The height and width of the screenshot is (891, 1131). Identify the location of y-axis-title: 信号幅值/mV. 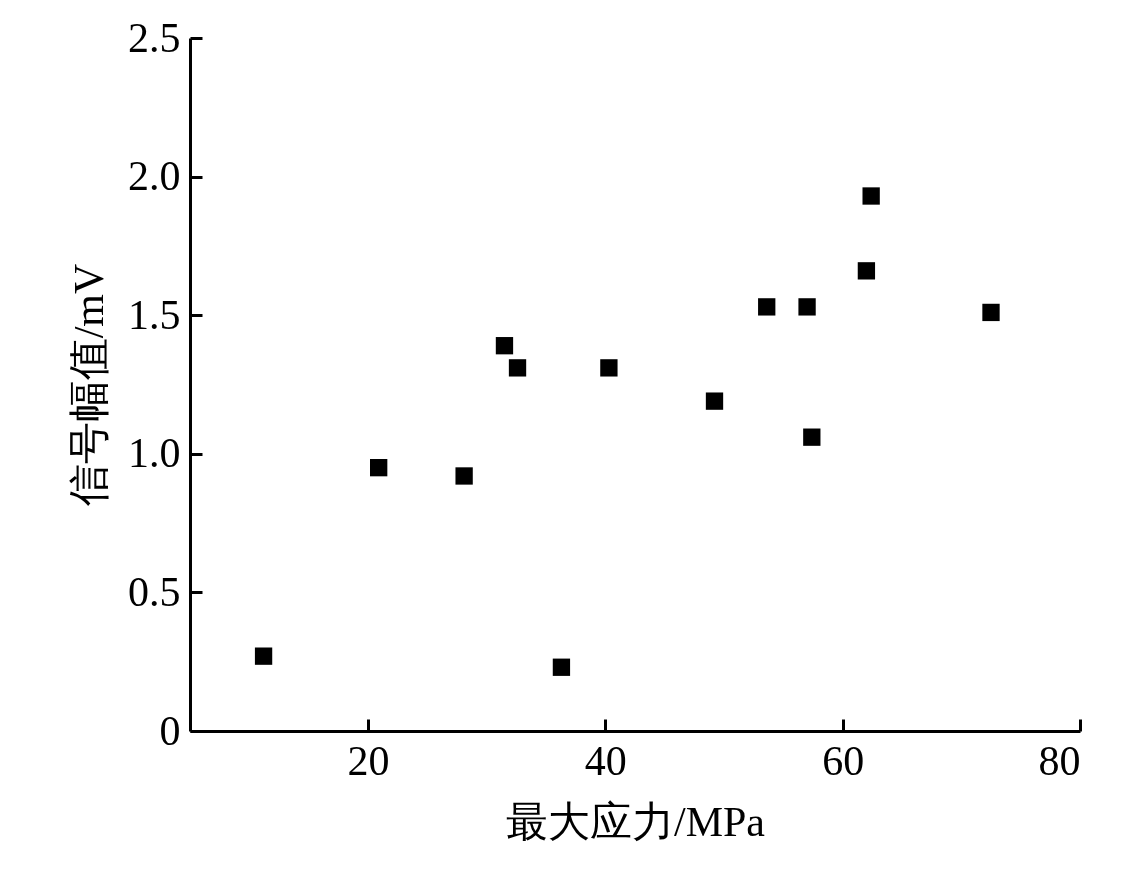
(89, 385).